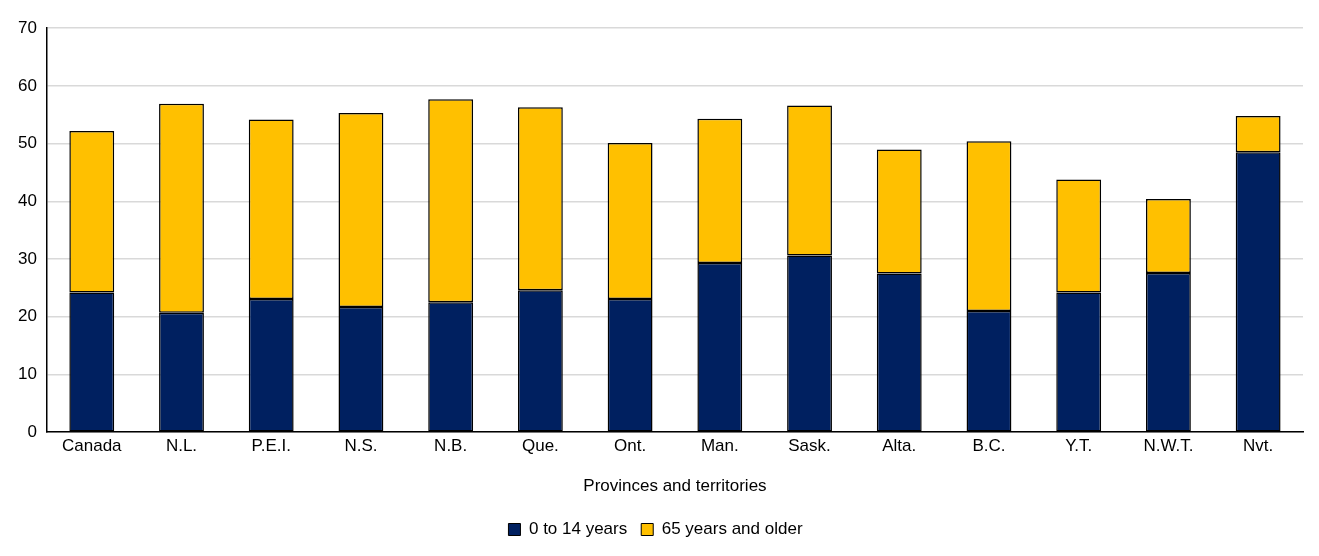 The width and height of the screenshot is (1319, 556). I want to click on x-tick-label: Y.T., so click(1079, 446).